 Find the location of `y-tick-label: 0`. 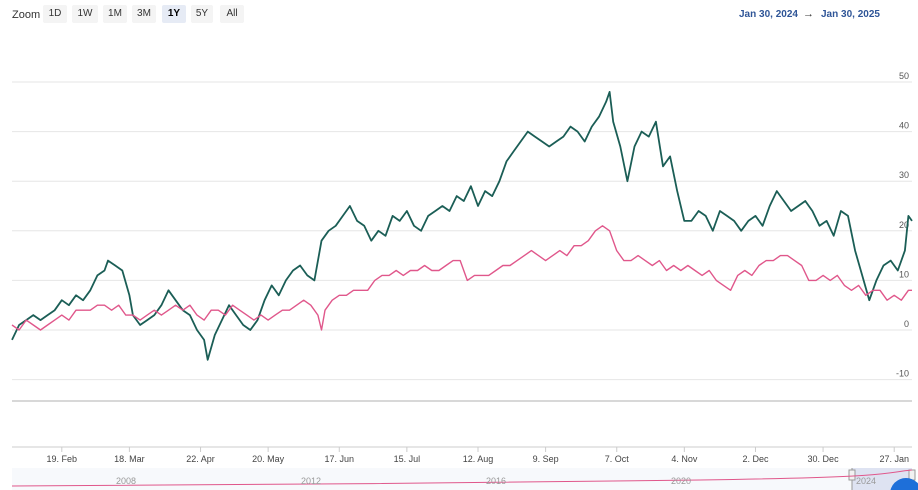

y-tick-label: 0 is located at coordinates (906, 324).